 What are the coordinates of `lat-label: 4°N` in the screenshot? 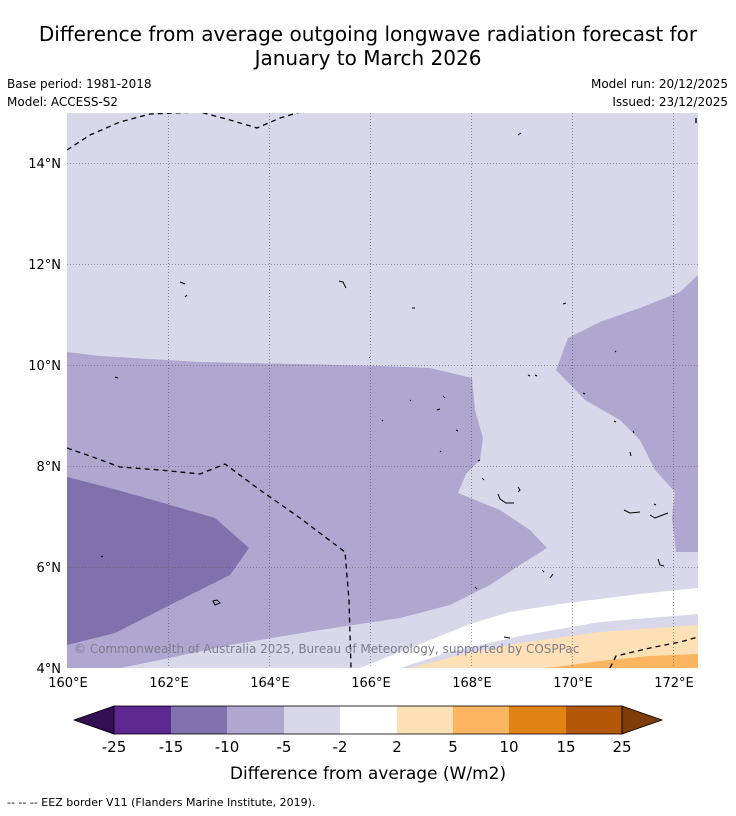 It's located at (49, 669).